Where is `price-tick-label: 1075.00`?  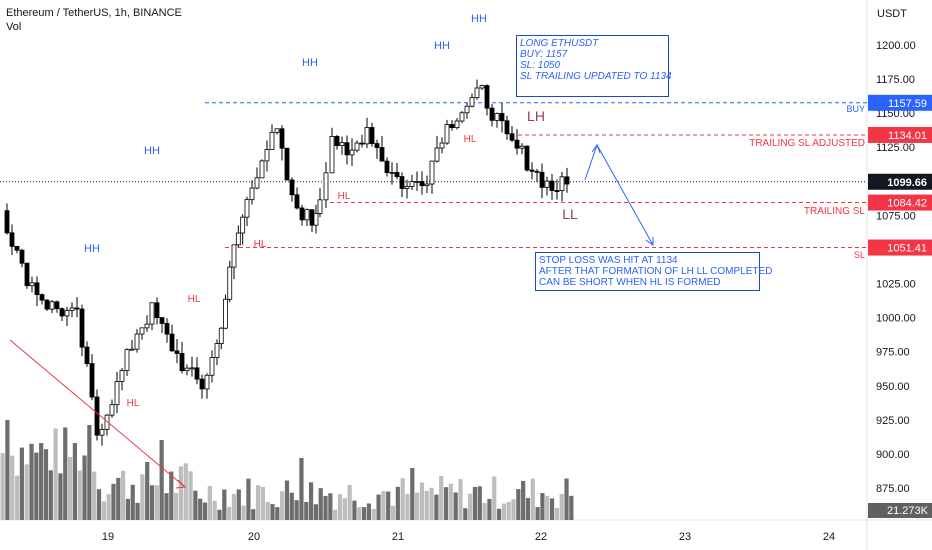 price-tick-label: 1075.00 is located at coordinates (896, 216).